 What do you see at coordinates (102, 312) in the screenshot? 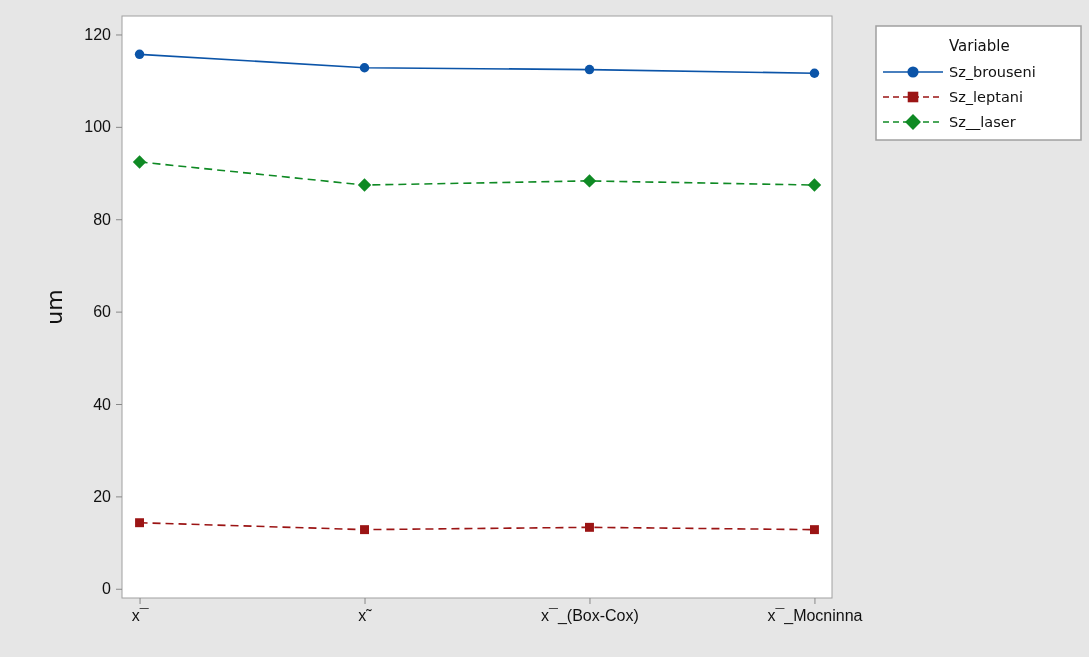
I see `y-tick-label: 60` at bounding box center [102, 312].